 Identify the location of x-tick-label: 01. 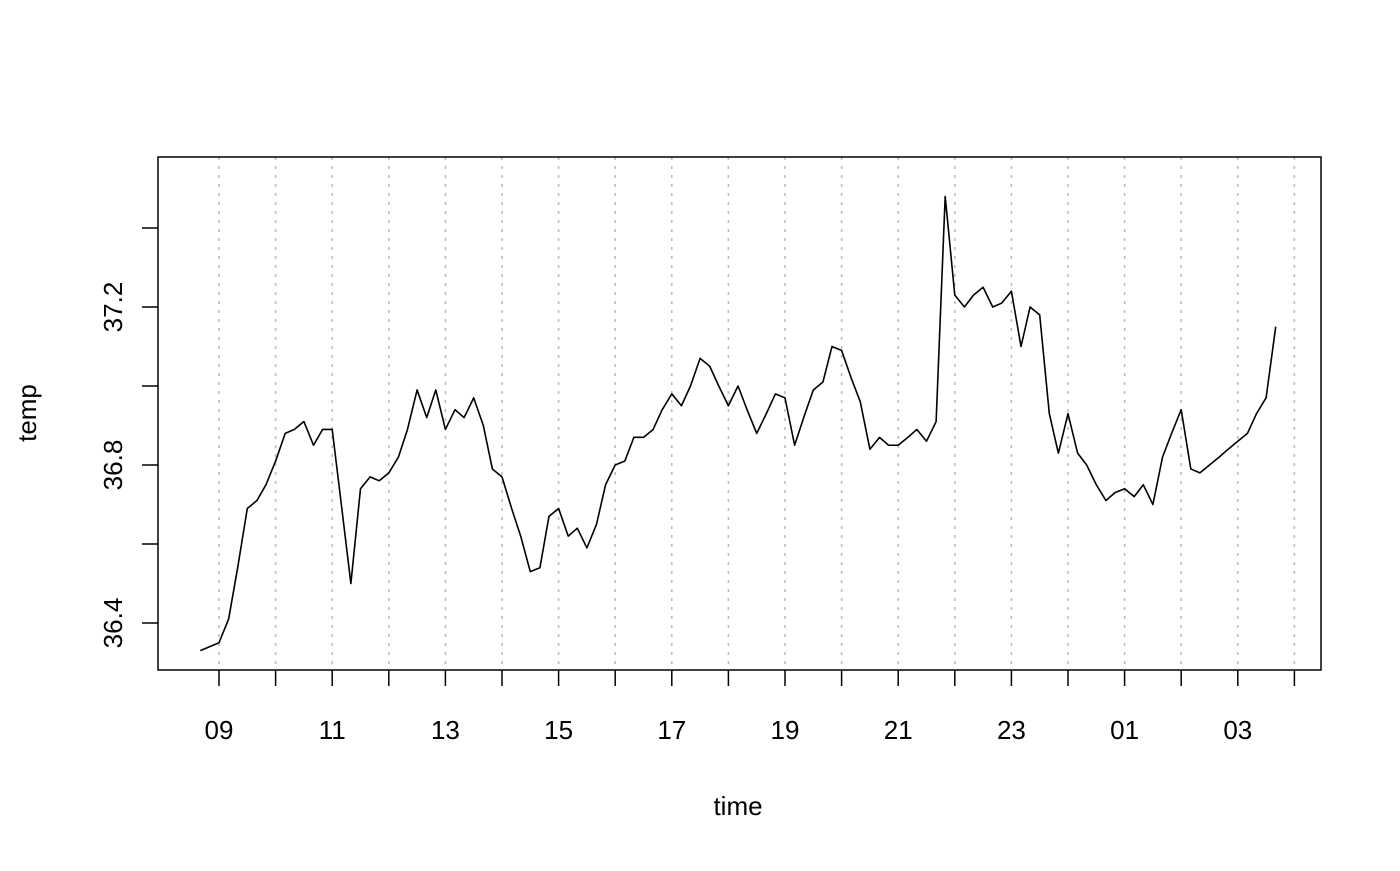
(1124, 730).